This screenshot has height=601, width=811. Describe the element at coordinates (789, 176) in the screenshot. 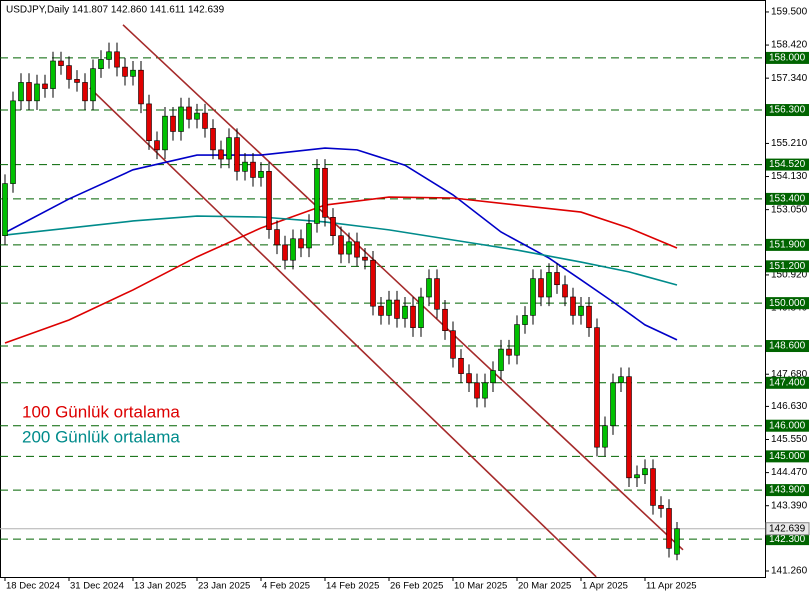

I see `y-tick-label: 154.130` at that location.